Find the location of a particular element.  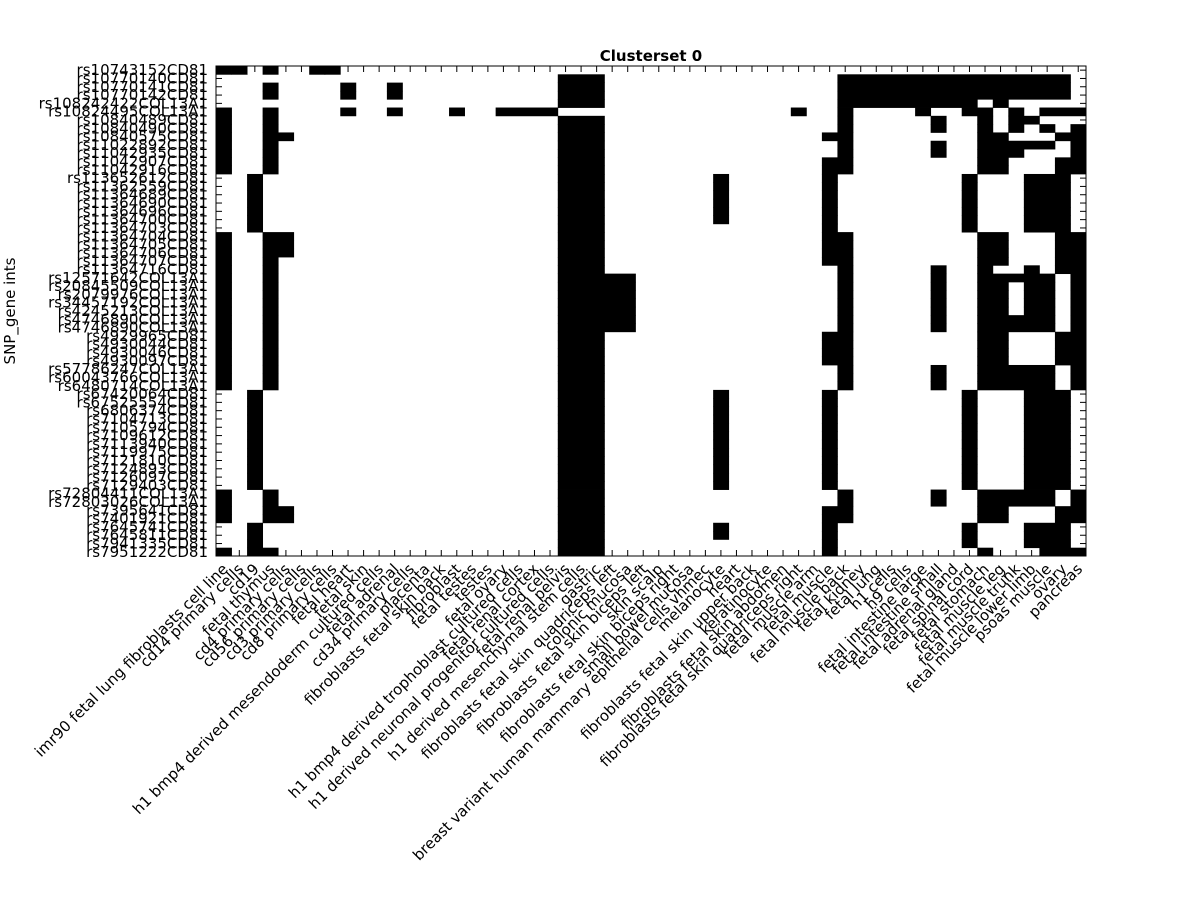

y-tick-label: rs7951222CD81 is located at coordinates (147, 552).